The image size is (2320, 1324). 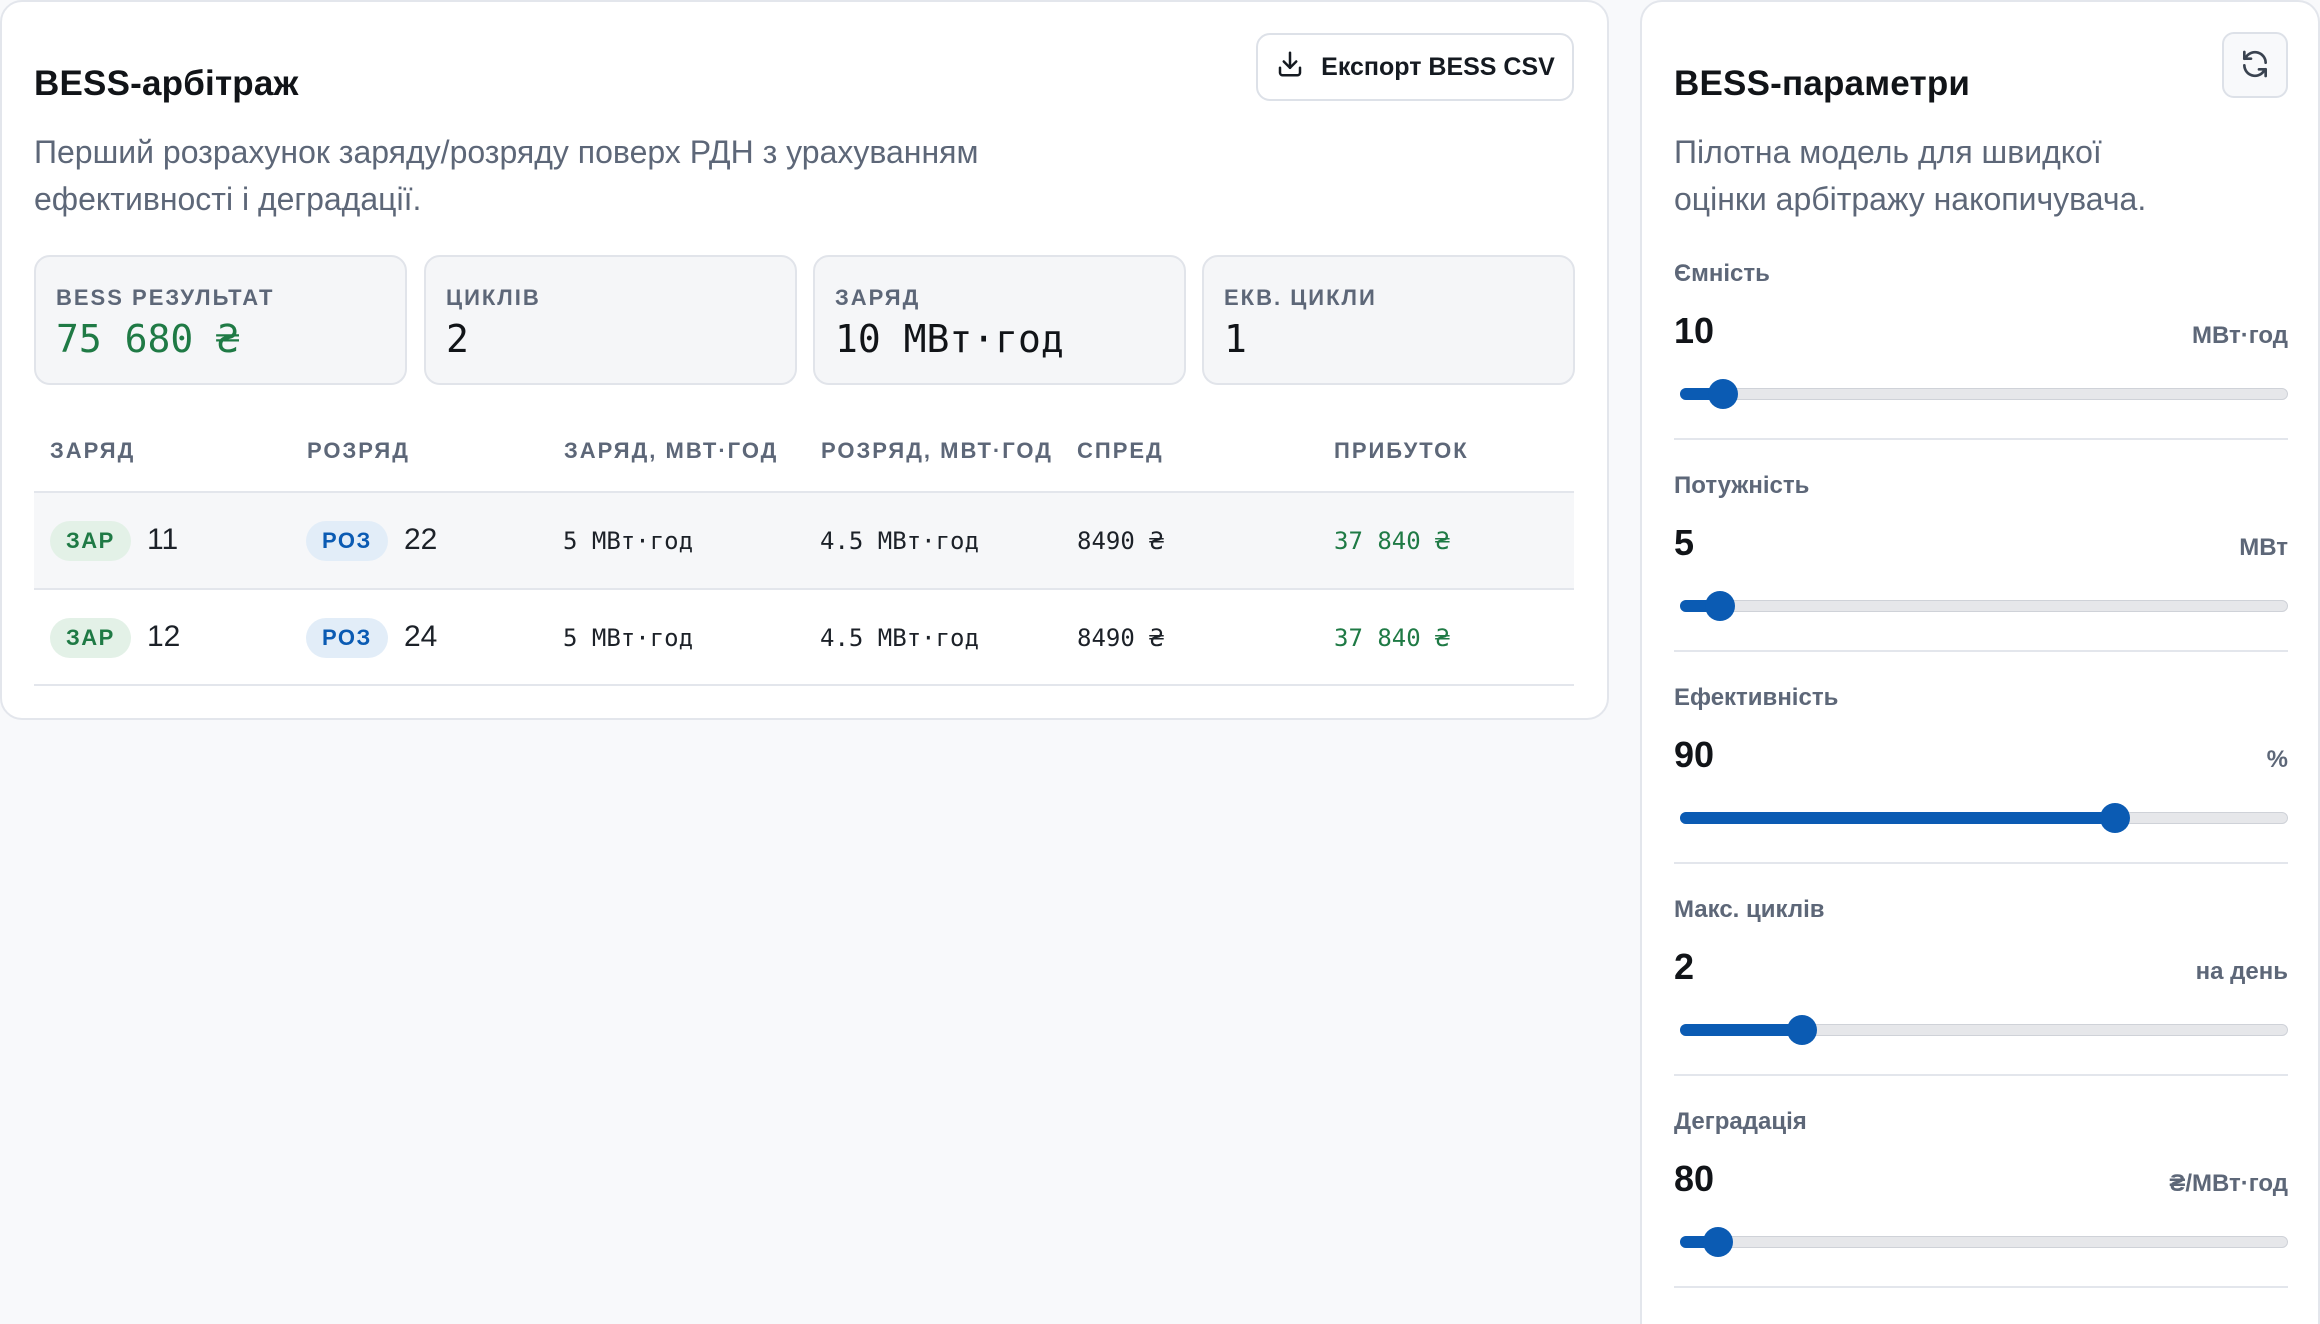 I want to click on reset-params-button, so click(x=2255, y=65).